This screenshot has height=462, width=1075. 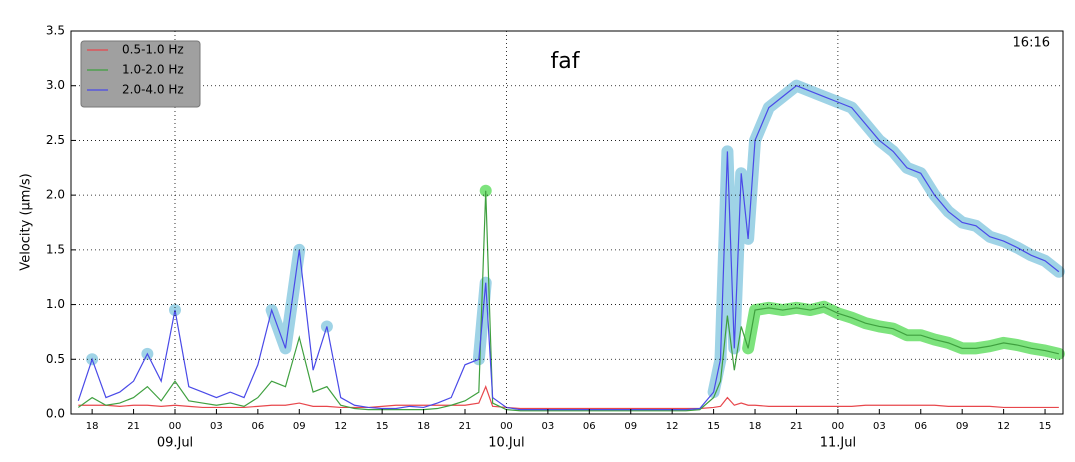 I want to click on y-tick-label: 2.5, so click(x=55, y=140).